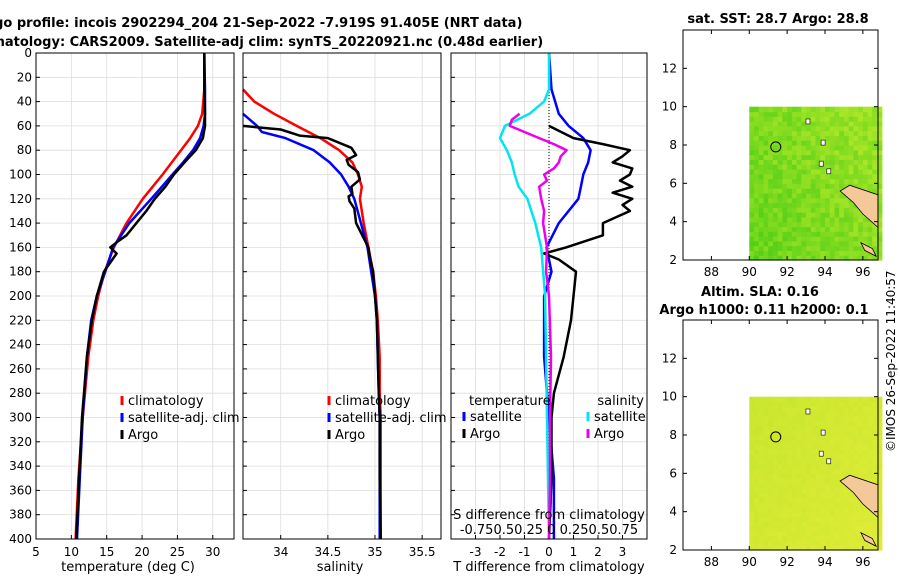  Describe the element at coordinates (24, 102) in the screenshot. I see `y-tick-label: 40` at that location.